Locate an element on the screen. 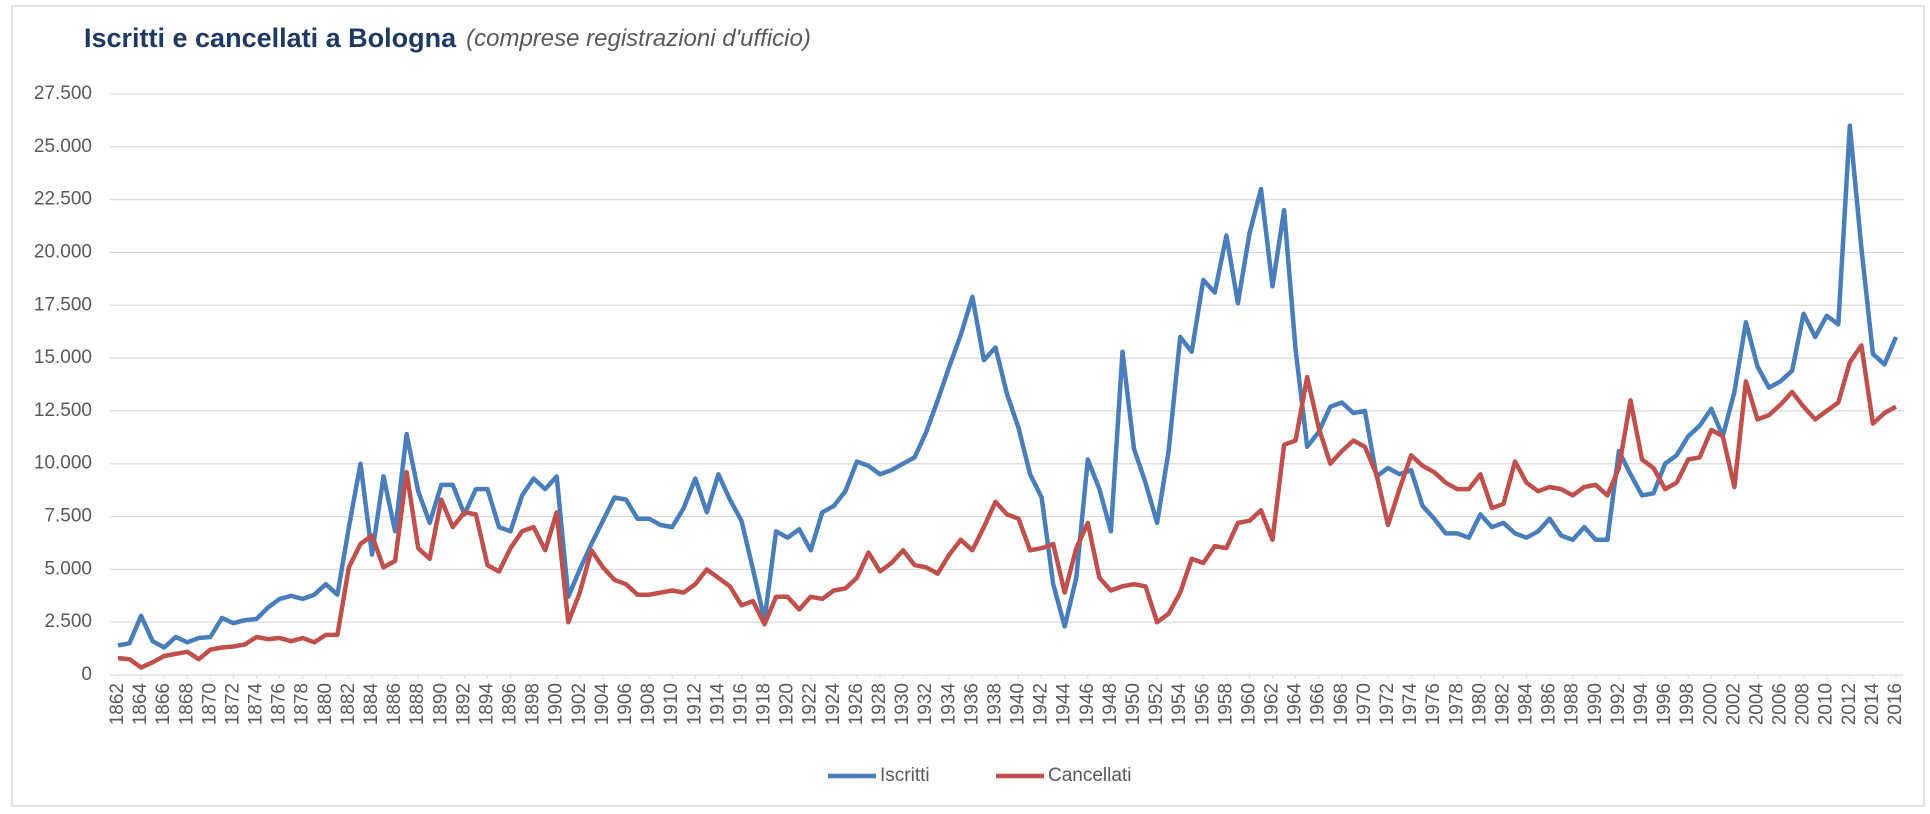 Image resolution: width=1930 pixels, height=814 pixels. x-tick-label: 1942 is located at coordinates (1041, 704).